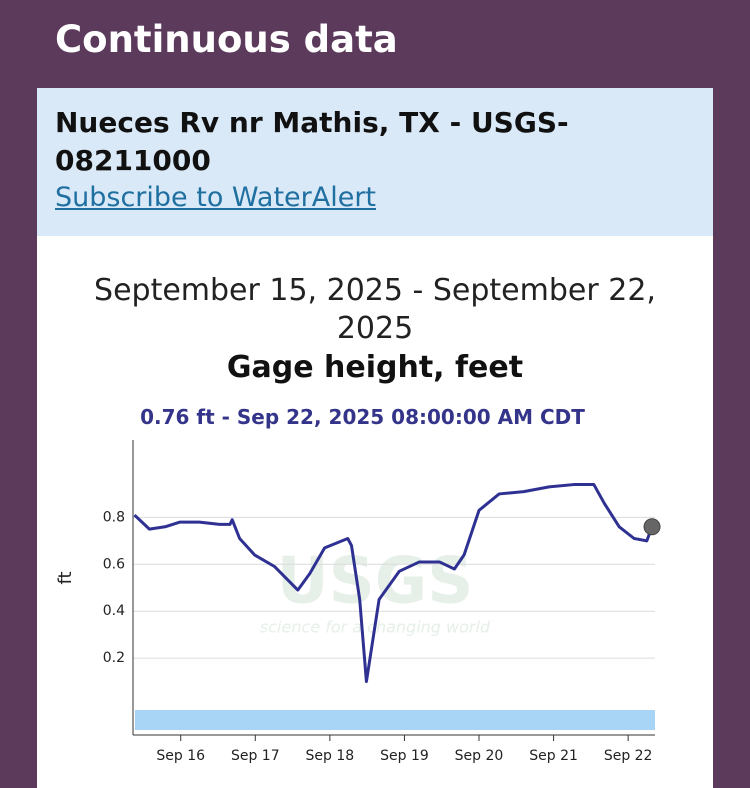 This screenshot has width=750, height=788. What do you see at coordinates (375, 309) in the screenshot?
I see `chart-title: September 15, 2025 - September 22, 2025` at bounding box center [375, 309].